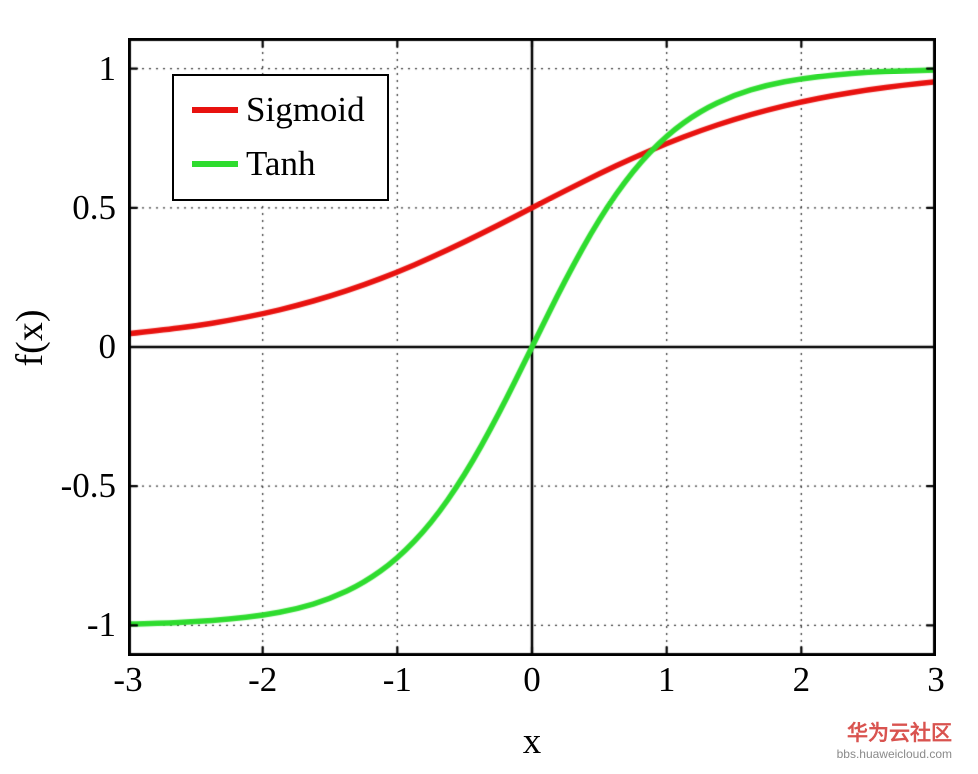 This screenshot has height=774, width=978. Describe the element at coordinates (936, 679) in the screenshot. I see `x-tick-label: 3` at that location.